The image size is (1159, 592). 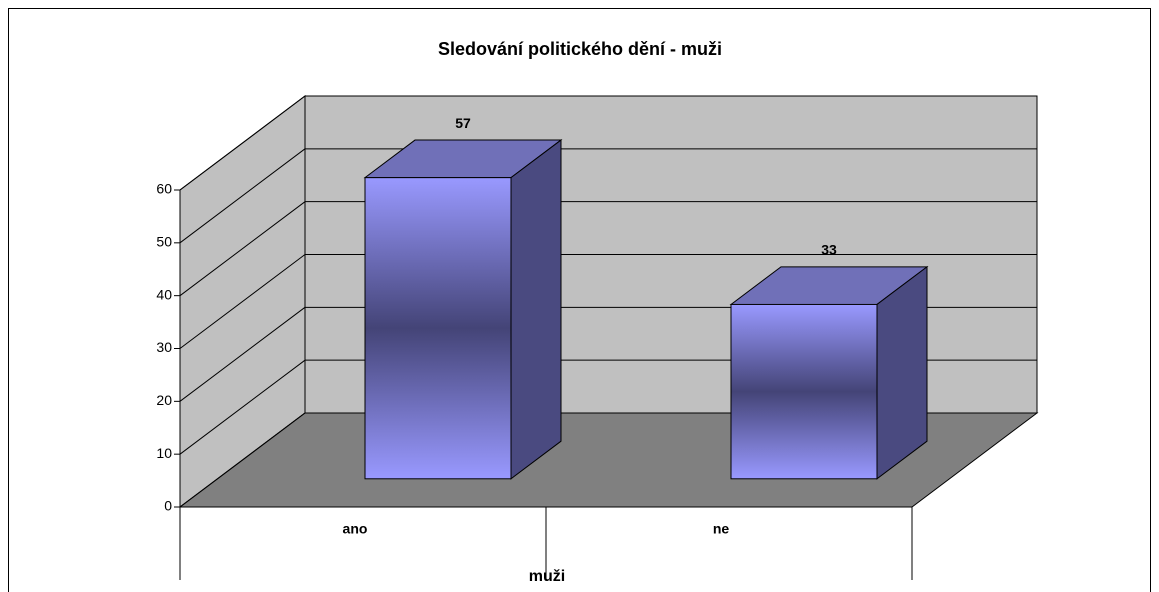 I want to click on y-tick-label: 60, so click(x=164, y=189).